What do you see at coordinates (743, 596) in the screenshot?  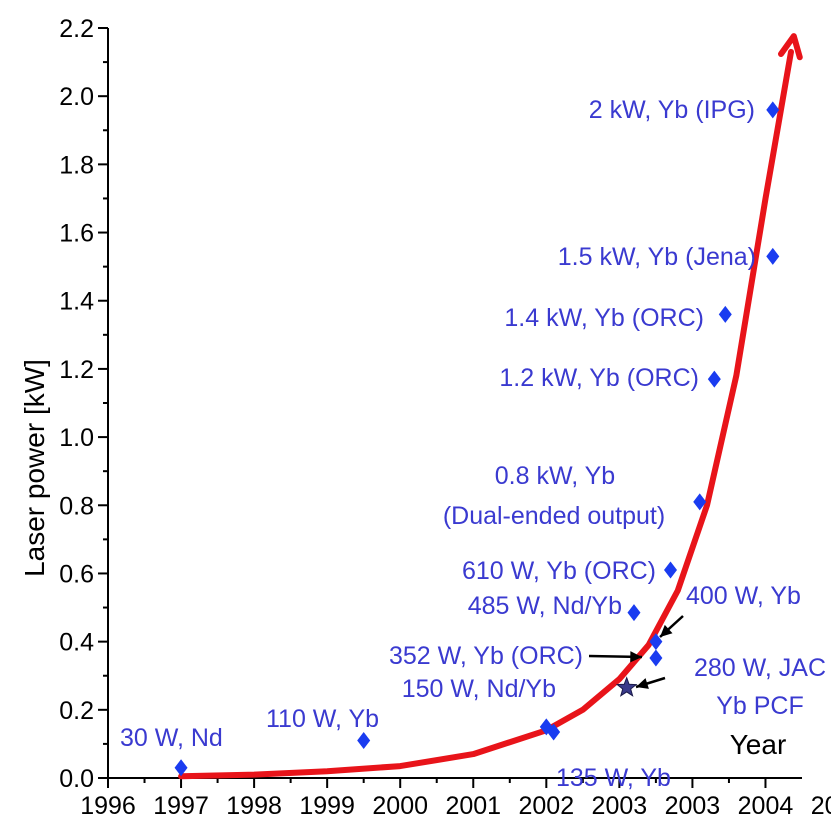 I see `point-label: 400 W, Yb` at bounding box center [743, 596].